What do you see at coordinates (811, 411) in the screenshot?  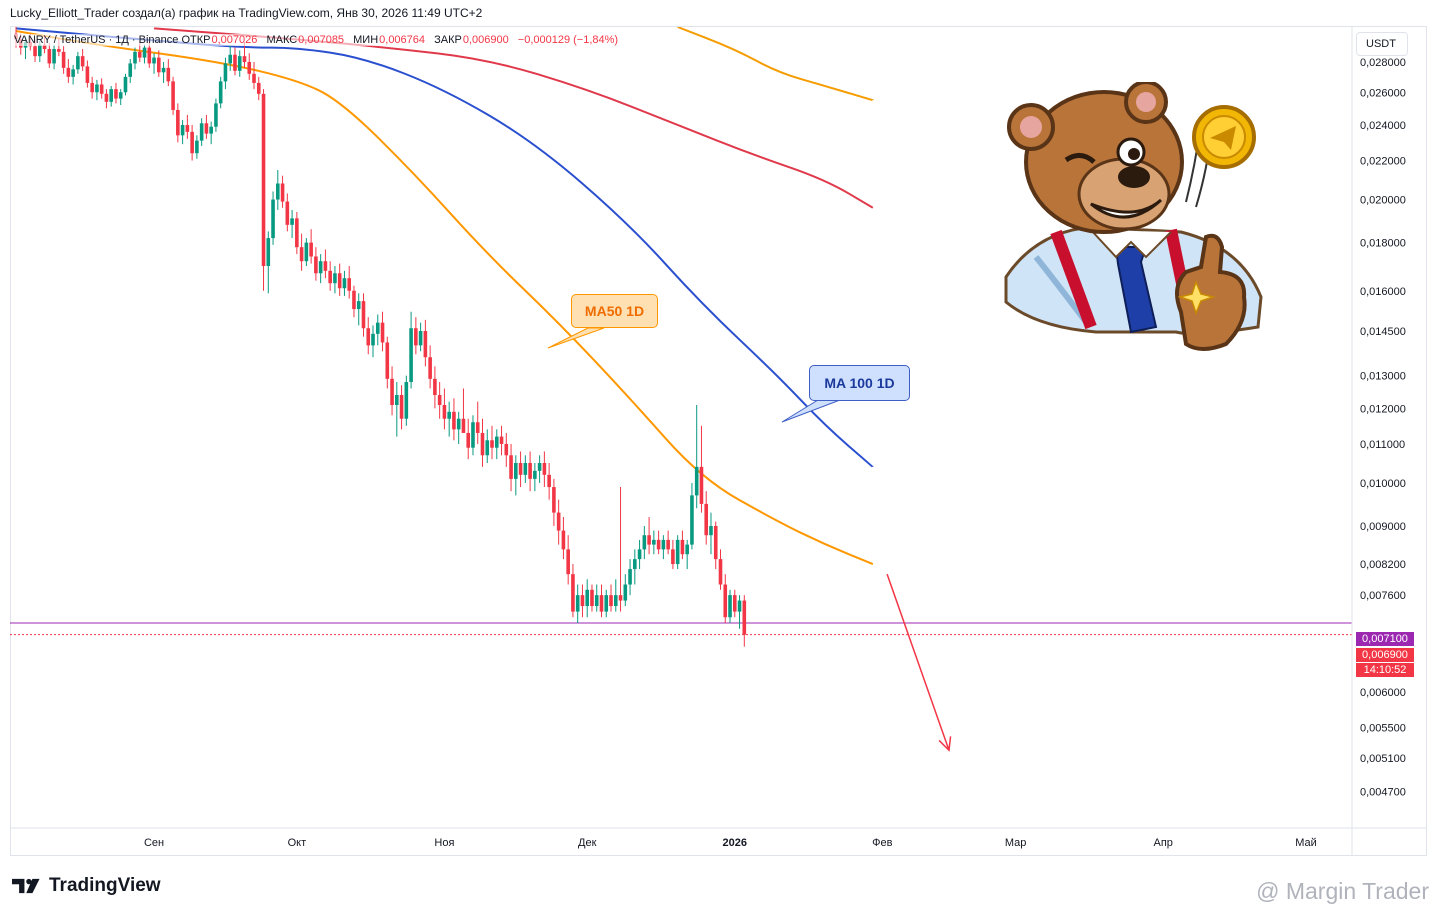 I see `ma100-callout-pointer` at bounding box center [811, 411].